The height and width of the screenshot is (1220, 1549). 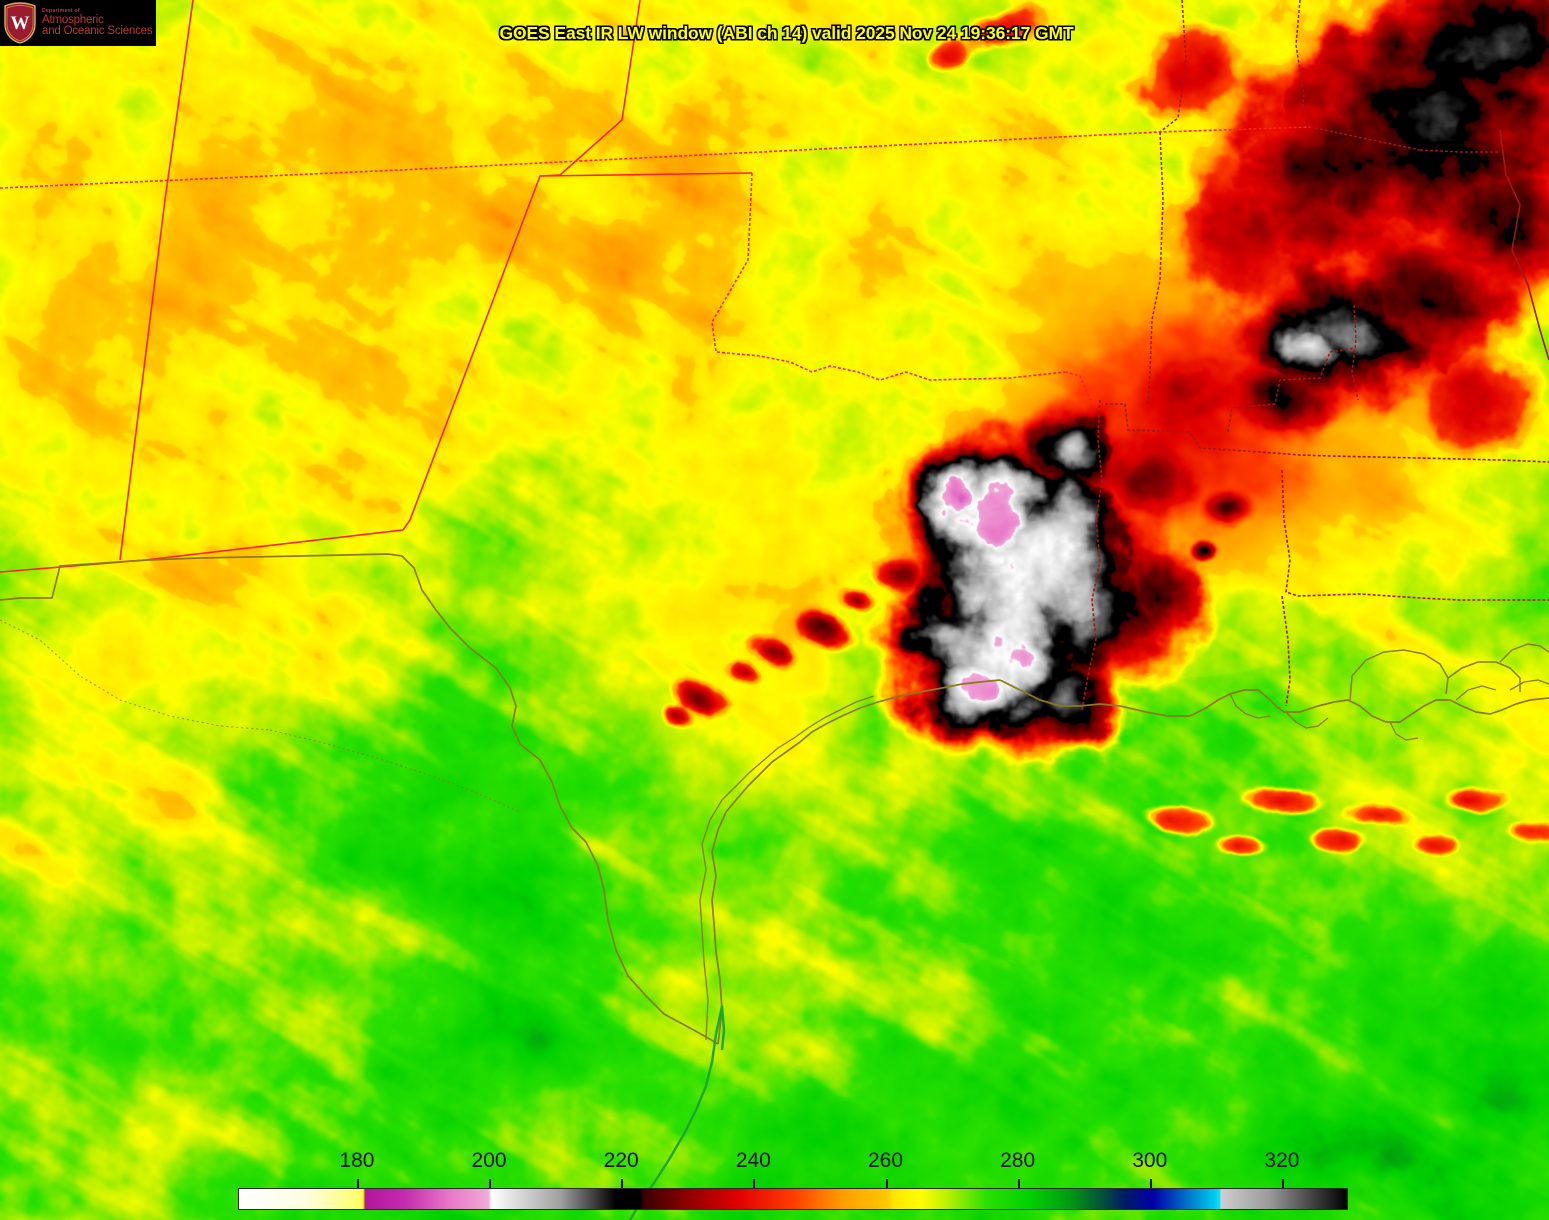 I want to click on colorbar-tick-label: 200, so click(x=489, y=1160).